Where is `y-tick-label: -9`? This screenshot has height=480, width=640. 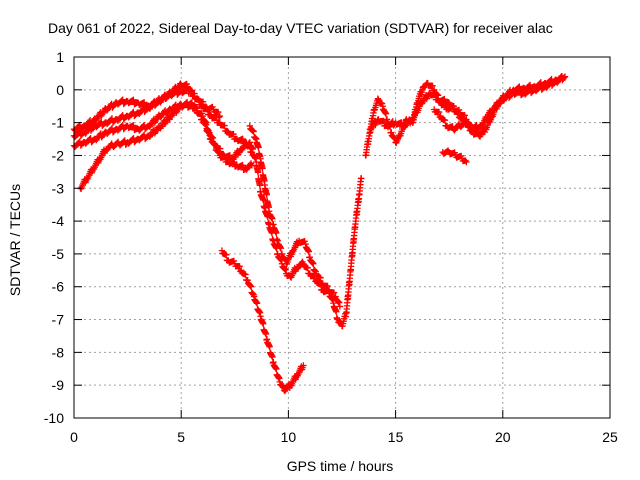
y-tick-label: -9 is located at coordinates (58, 385).